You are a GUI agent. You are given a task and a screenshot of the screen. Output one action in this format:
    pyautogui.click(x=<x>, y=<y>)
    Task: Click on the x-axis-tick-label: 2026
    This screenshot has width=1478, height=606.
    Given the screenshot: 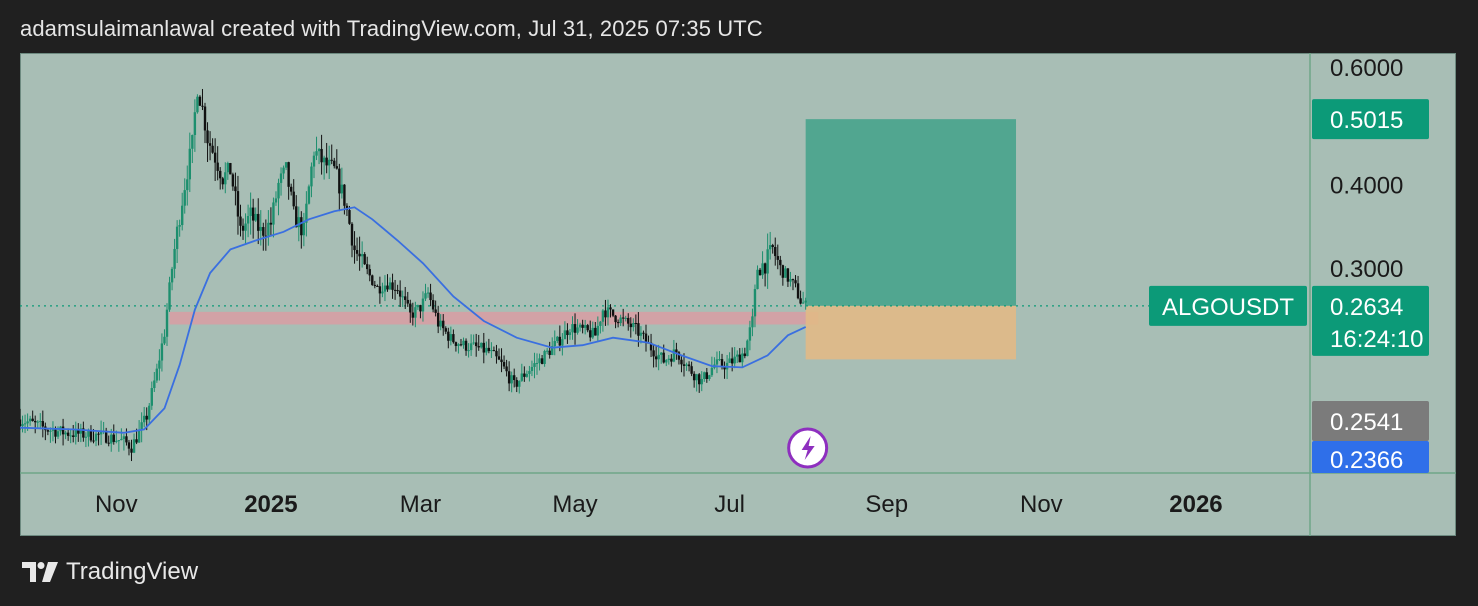 What is the action you would take?
    pyautogui.click(x=1195, y=504)
    